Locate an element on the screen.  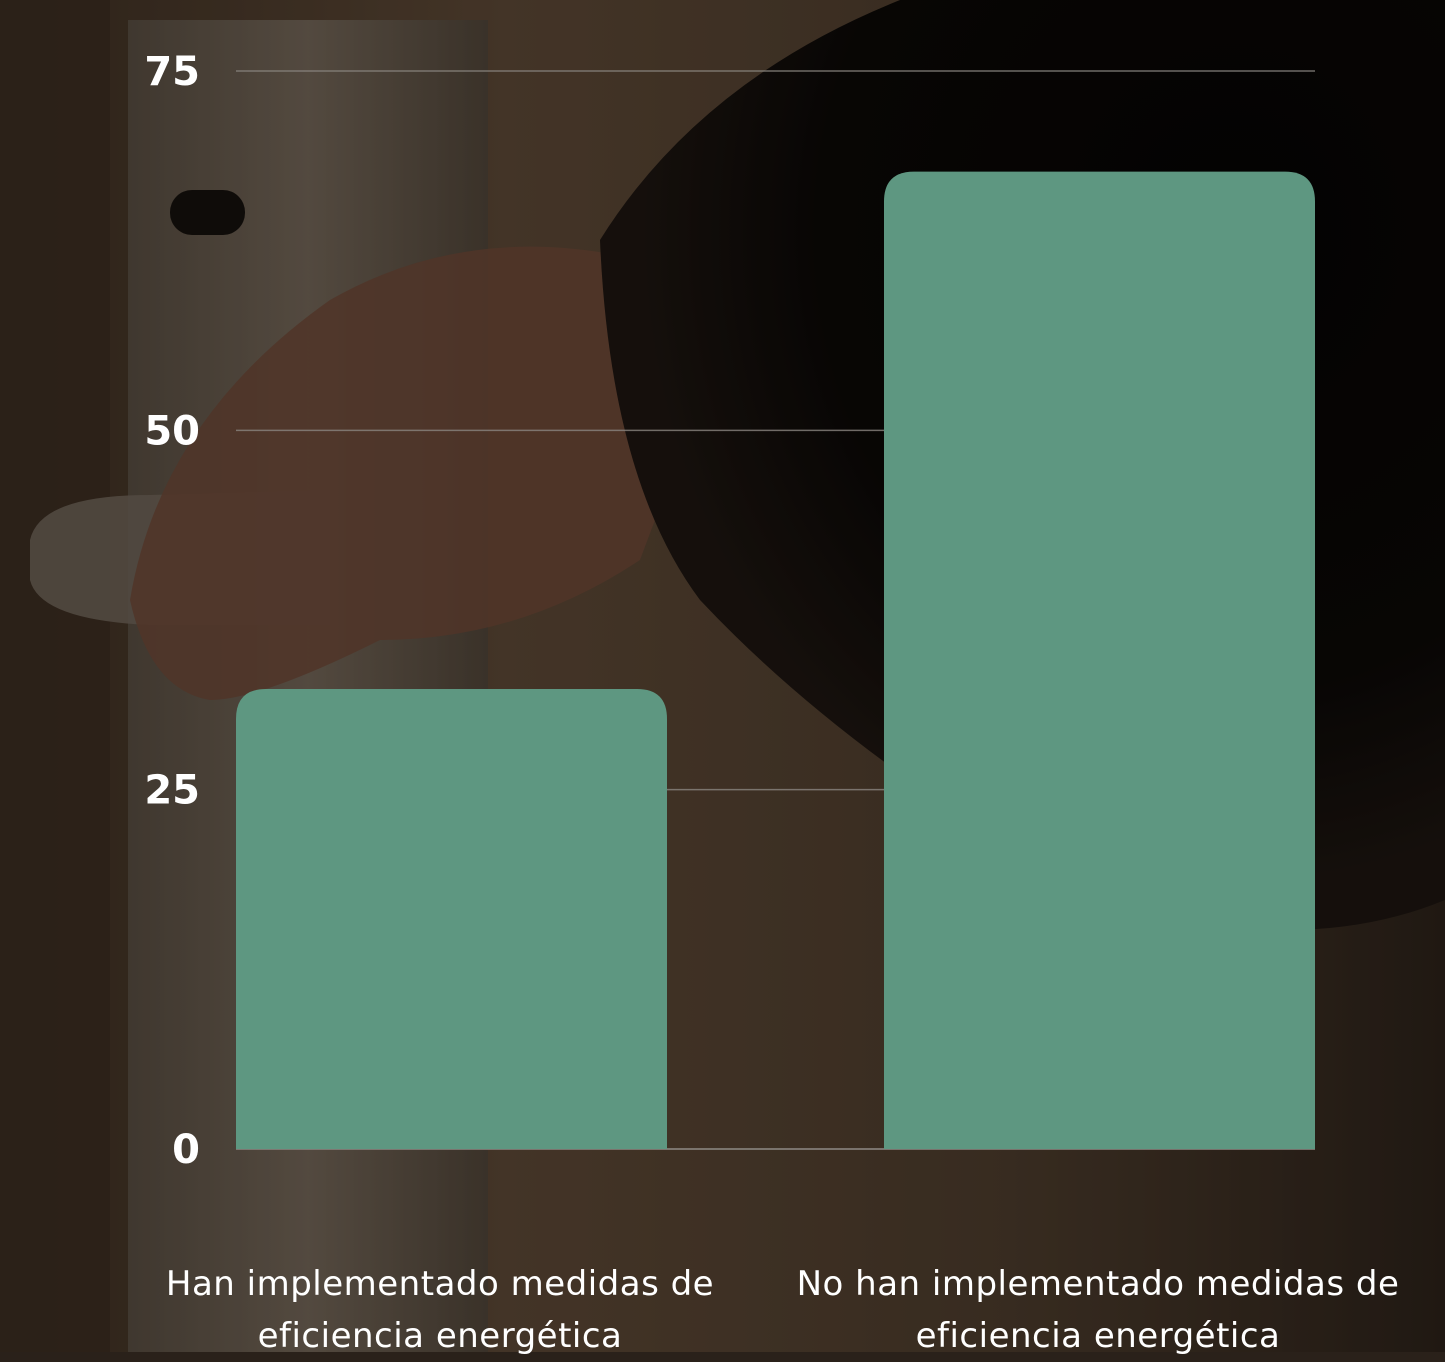
y-tick-label-0: 0 is located at coordinates (186, 1150).